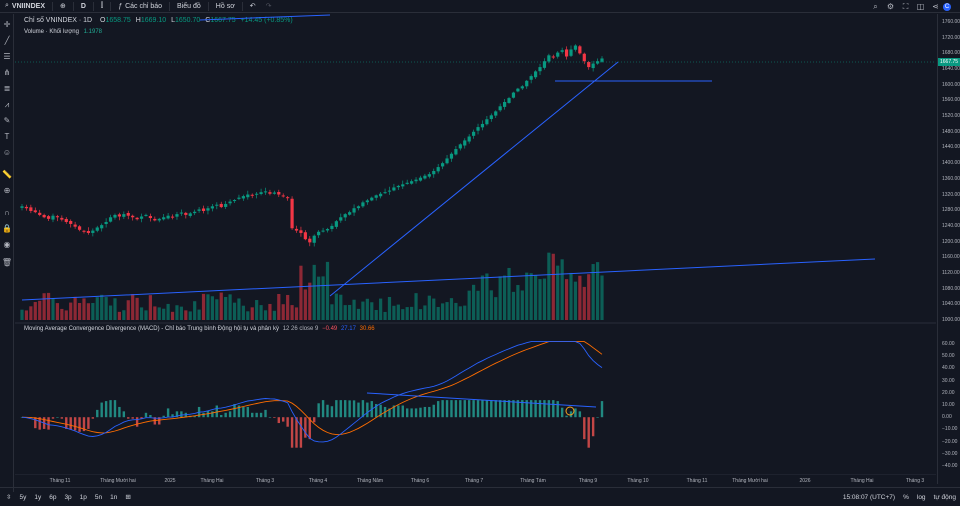 Image resolution: width=960 pixels, height=506 pixels. I want to click on snapshot-button: ◫, so click(920, 6).